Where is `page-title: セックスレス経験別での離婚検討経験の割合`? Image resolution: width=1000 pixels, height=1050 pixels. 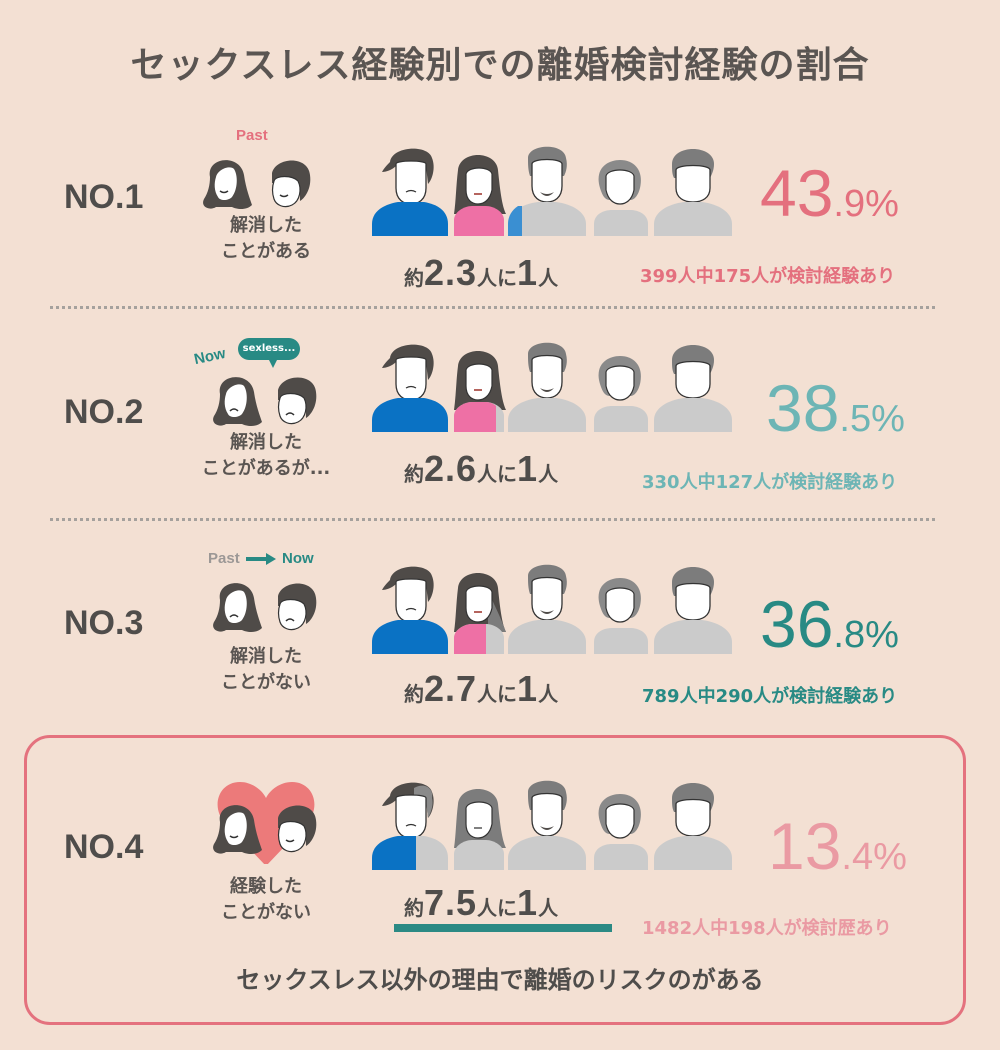
page-title: セックスレス経験別での離婚検討経験の割合 is located at coordinates (500, 65).